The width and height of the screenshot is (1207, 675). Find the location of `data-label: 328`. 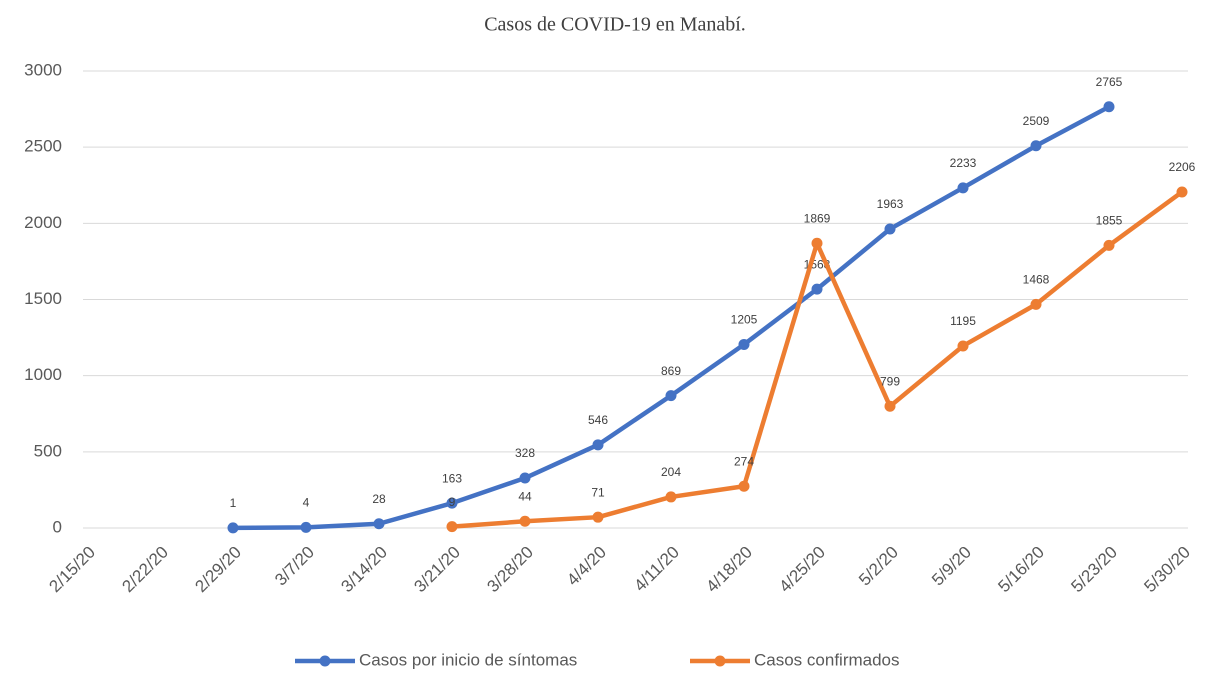

data-label: 328 is located at coordinates (525, 453).